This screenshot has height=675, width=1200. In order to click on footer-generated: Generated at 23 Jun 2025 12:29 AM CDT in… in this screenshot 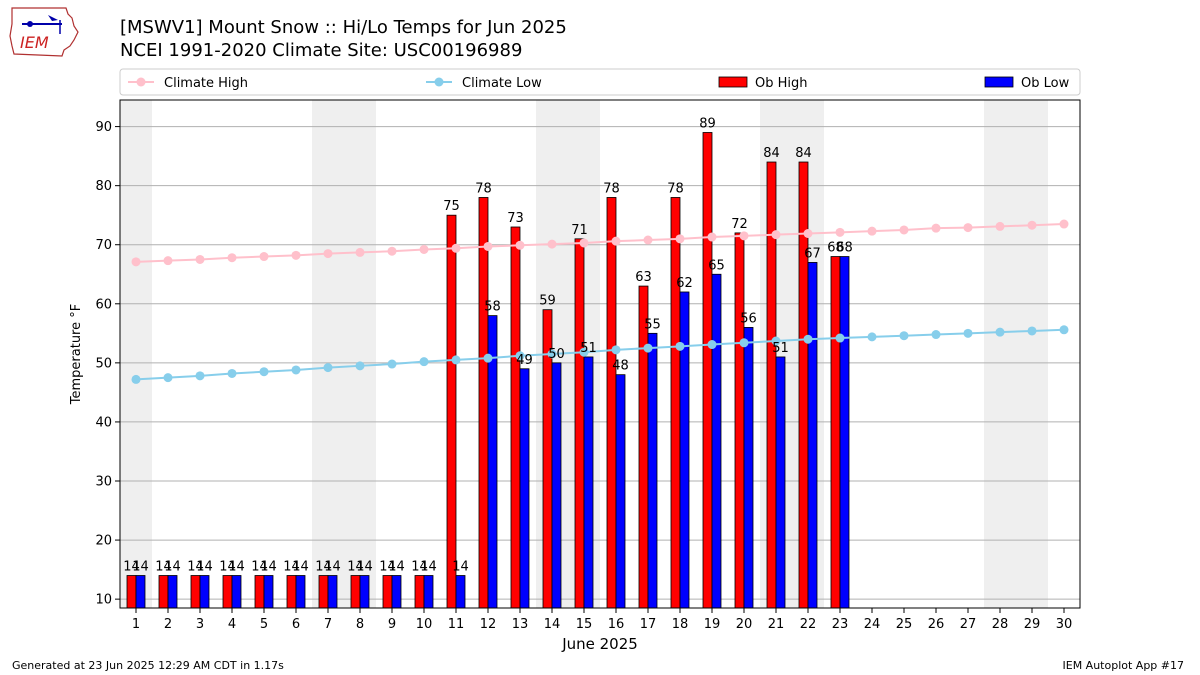, I will do `click(148, 665)`.